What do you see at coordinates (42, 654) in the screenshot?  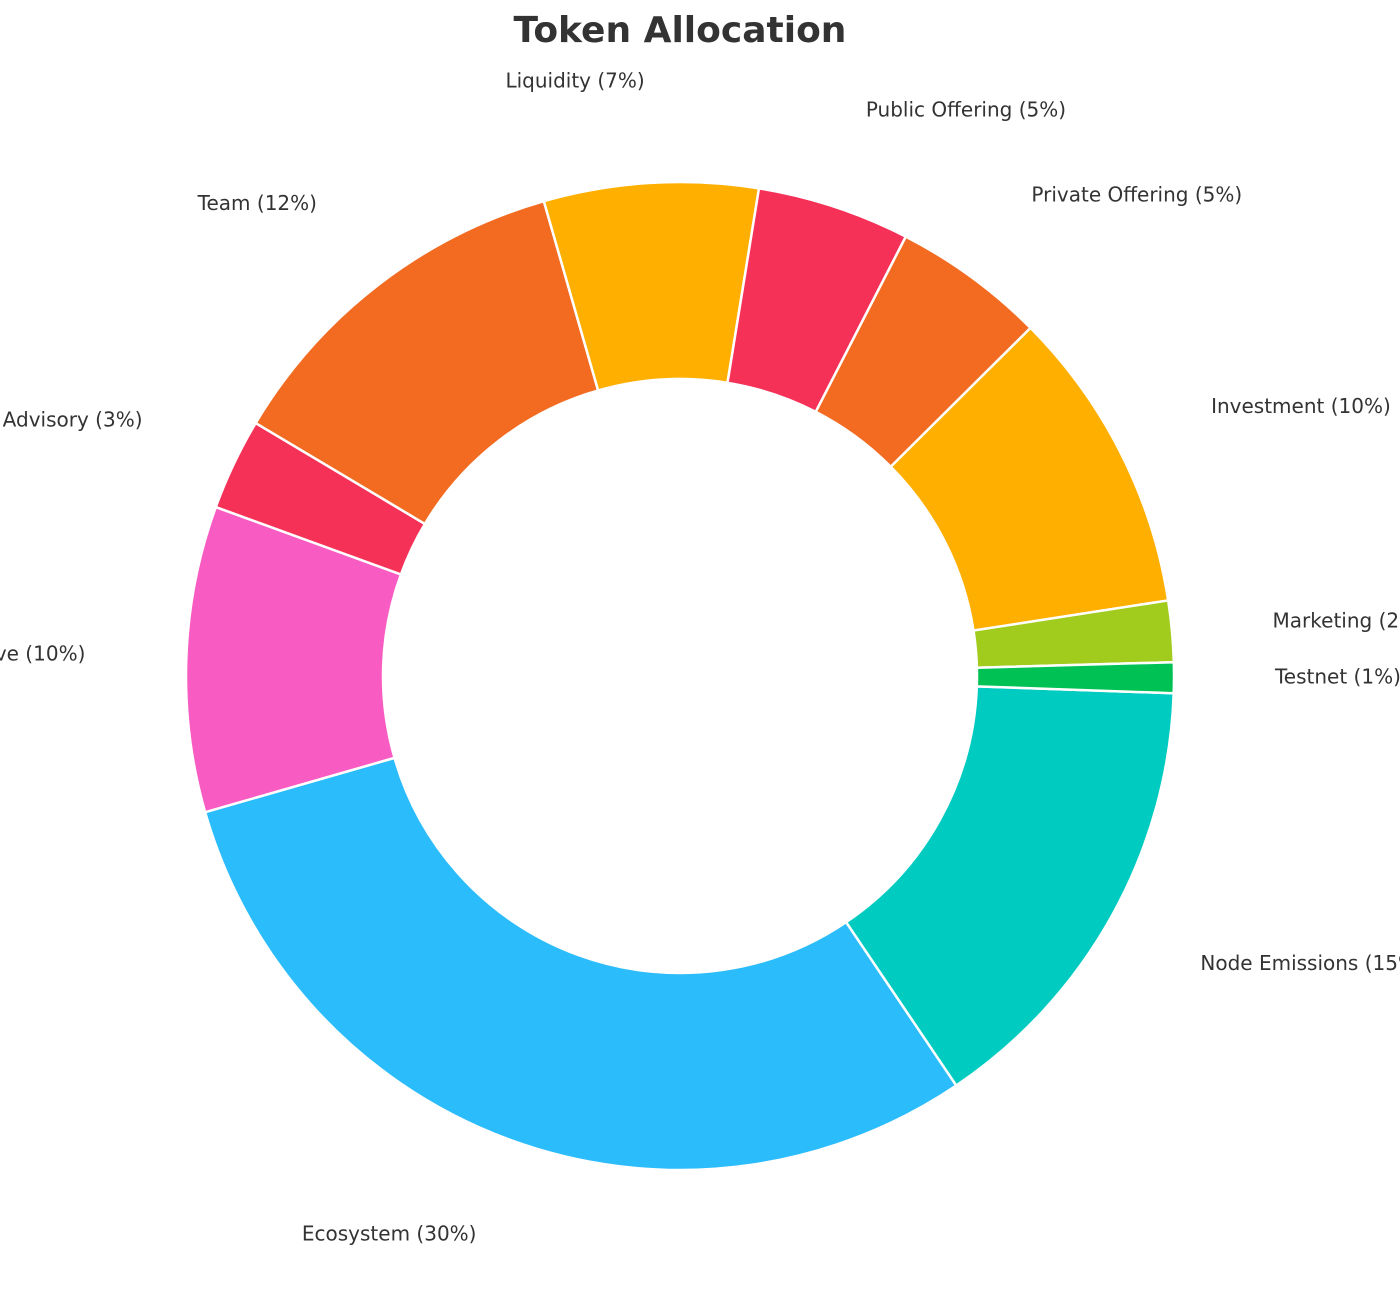 I see `label-reserve: Reserve (10%)` at bounding box center [42, 654].